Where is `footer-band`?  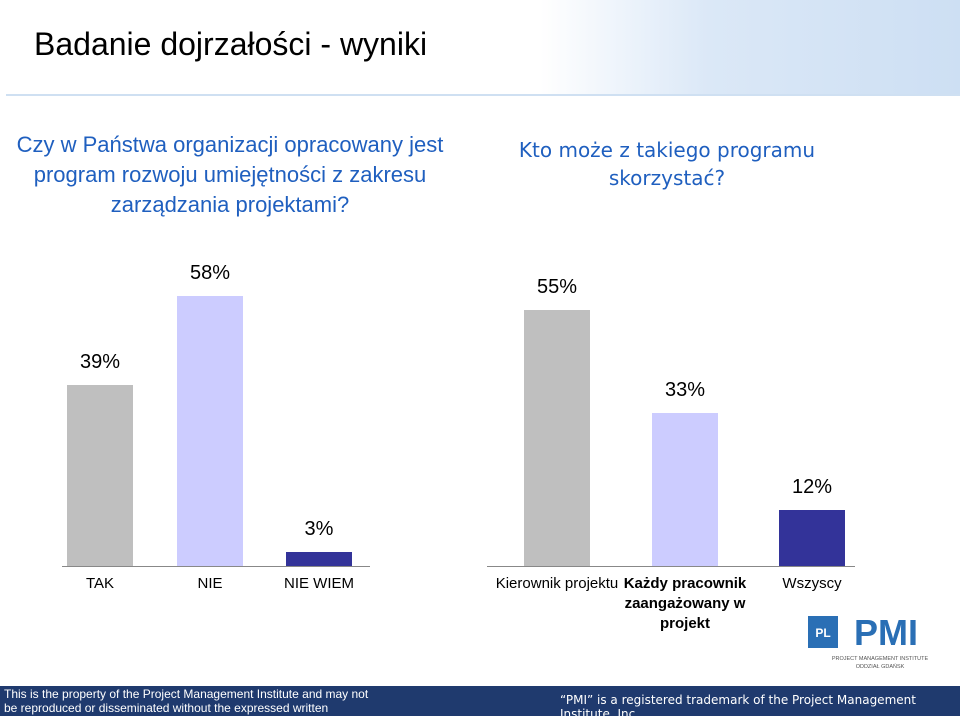
footer-band is located at coordinates (480, 701).